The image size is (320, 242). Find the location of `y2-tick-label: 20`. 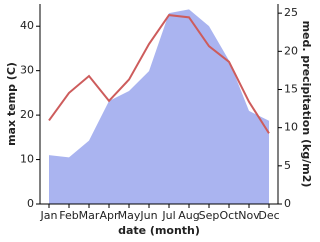

y2-tick-label: 20 is located at coordinates (291, 50).